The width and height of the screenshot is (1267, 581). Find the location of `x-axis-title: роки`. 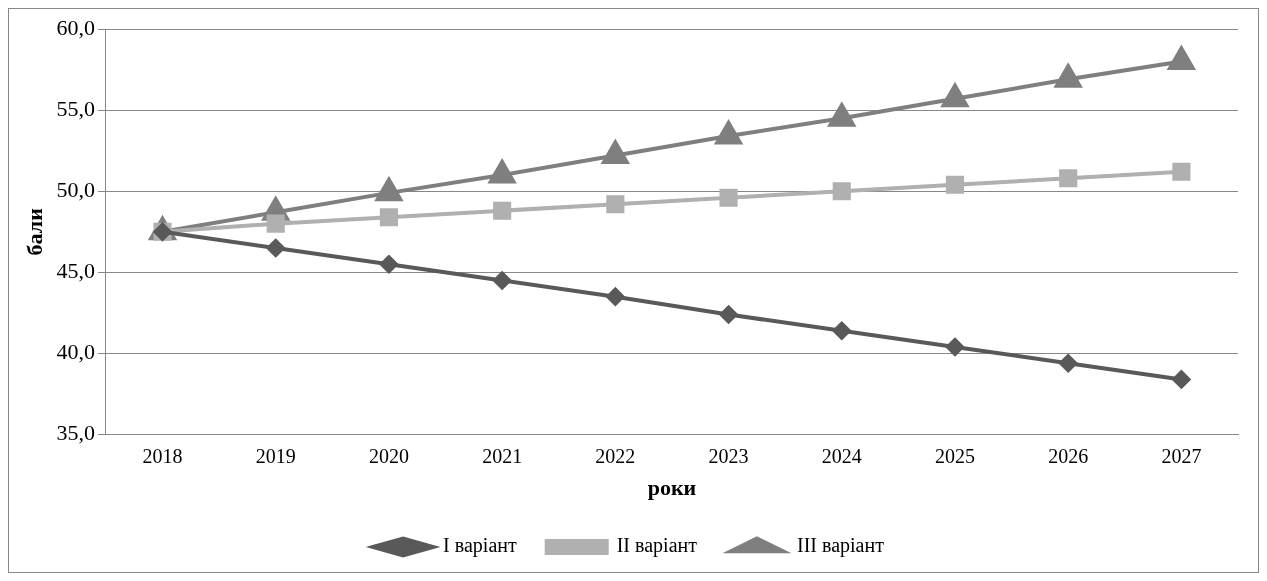

x-axis-title: роки is located at coordinates (672, 488).